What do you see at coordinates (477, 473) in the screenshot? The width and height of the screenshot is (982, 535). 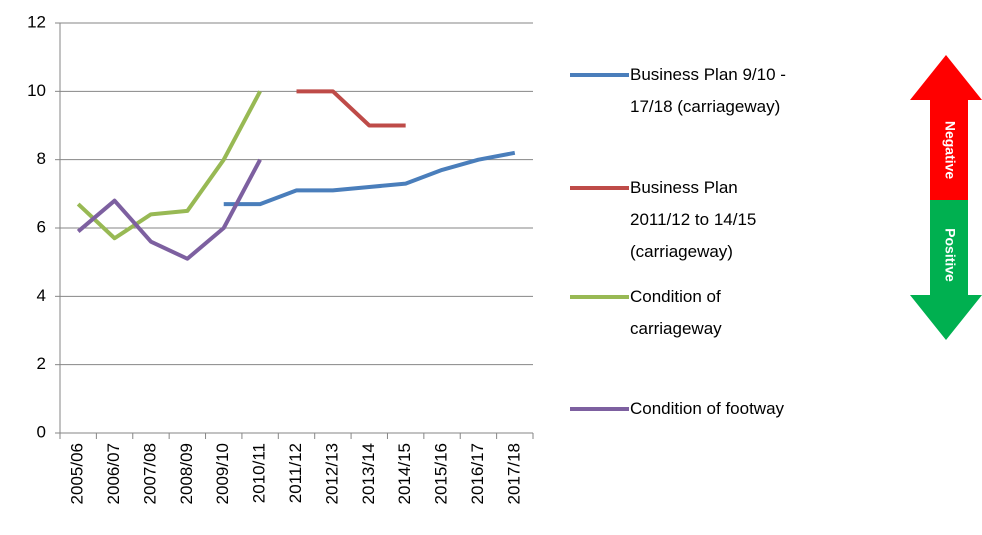 I see `x-tick-label: 2016/17` at bounding box center [477, 473].